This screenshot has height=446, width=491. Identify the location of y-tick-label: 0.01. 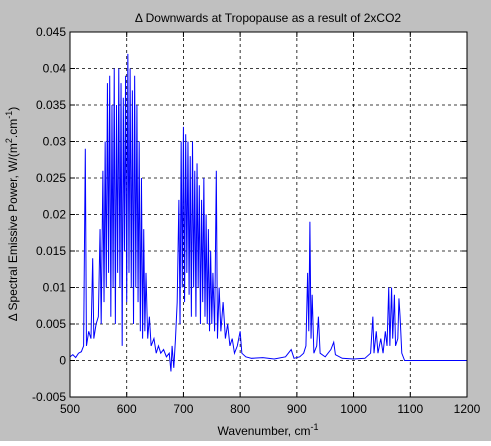
(55, 288).